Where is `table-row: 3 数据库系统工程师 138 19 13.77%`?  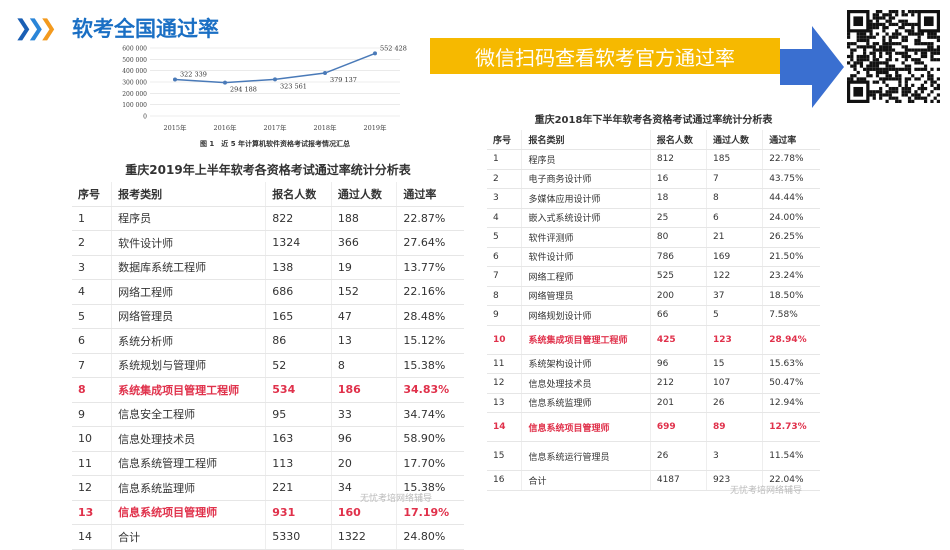
table-row: 3 数据库系统工程师 138 19 13.77% is located at coordinates (268, 267).